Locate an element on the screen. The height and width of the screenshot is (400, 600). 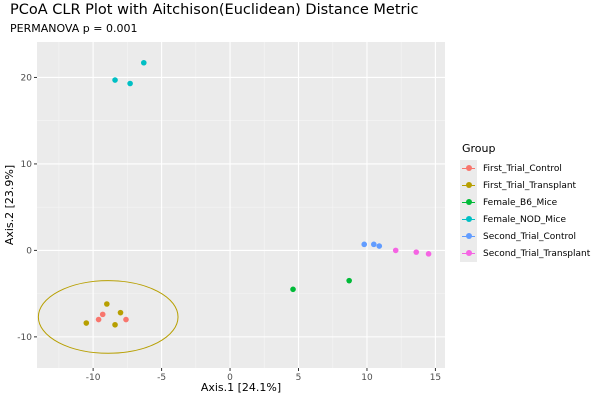
legend-item: Female_NOD_Mice is located at coordinates (525, 219).